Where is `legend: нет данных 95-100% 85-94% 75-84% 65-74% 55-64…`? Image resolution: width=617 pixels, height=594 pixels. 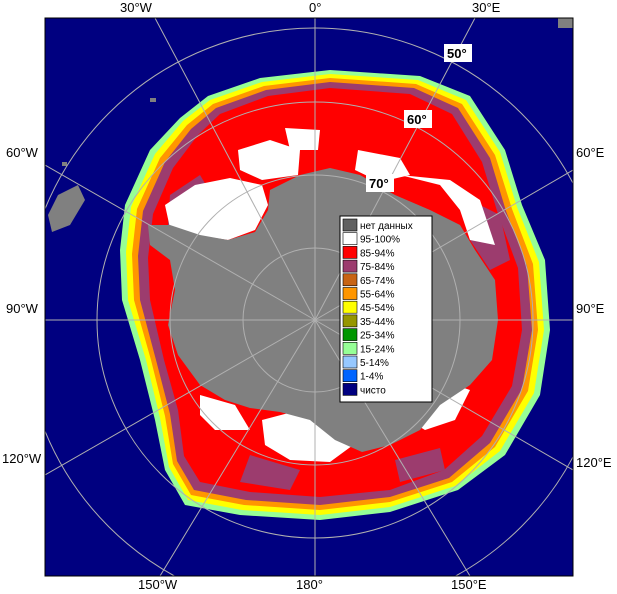
legend: нет данных 95-100% 85-94% 75-84% 65-74% 55-64… is located at coordinates (386, 309).